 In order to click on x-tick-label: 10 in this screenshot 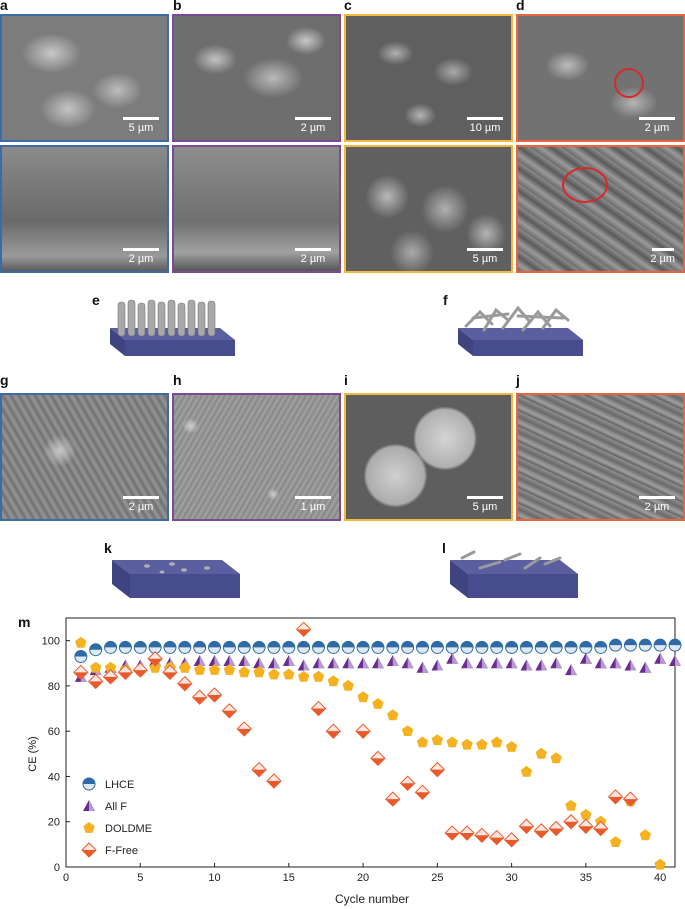, I will do `click(214, 878)`.